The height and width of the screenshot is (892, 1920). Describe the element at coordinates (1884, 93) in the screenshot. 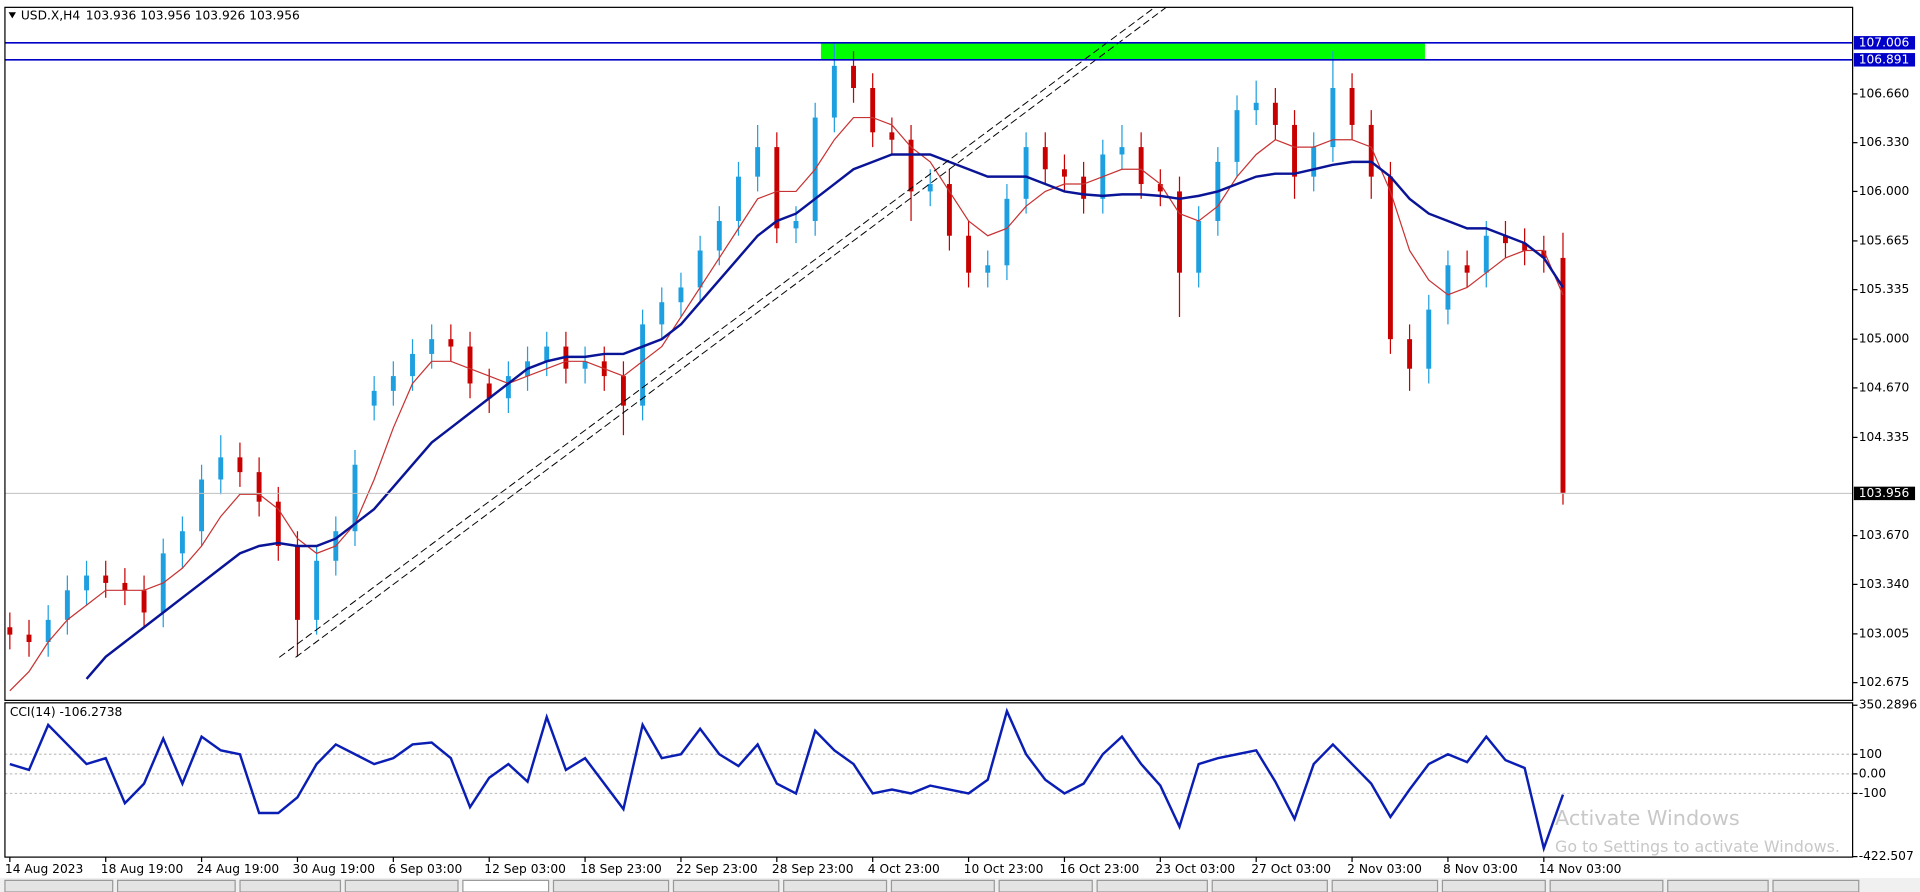

I see `y-tick-label: 106.660` at that location.